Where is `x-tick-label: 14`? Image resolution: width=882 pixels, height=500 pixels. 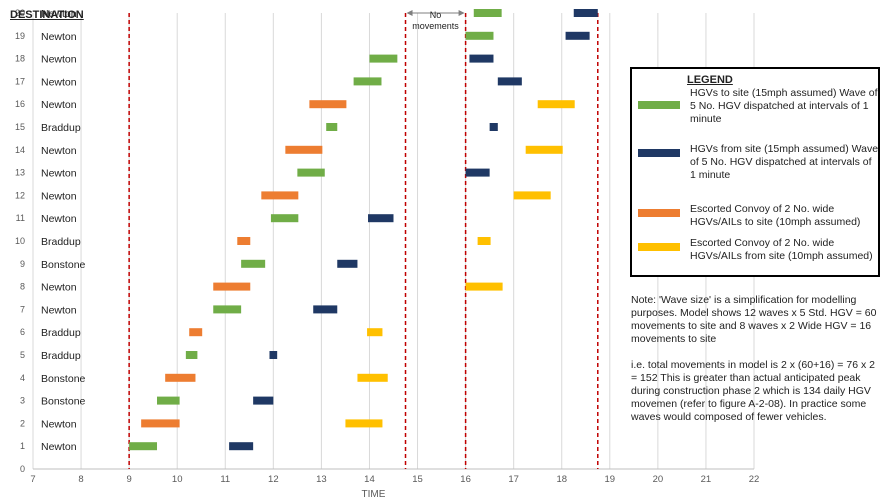
x-tick-label: 14 is located at coordinates (369, 479).